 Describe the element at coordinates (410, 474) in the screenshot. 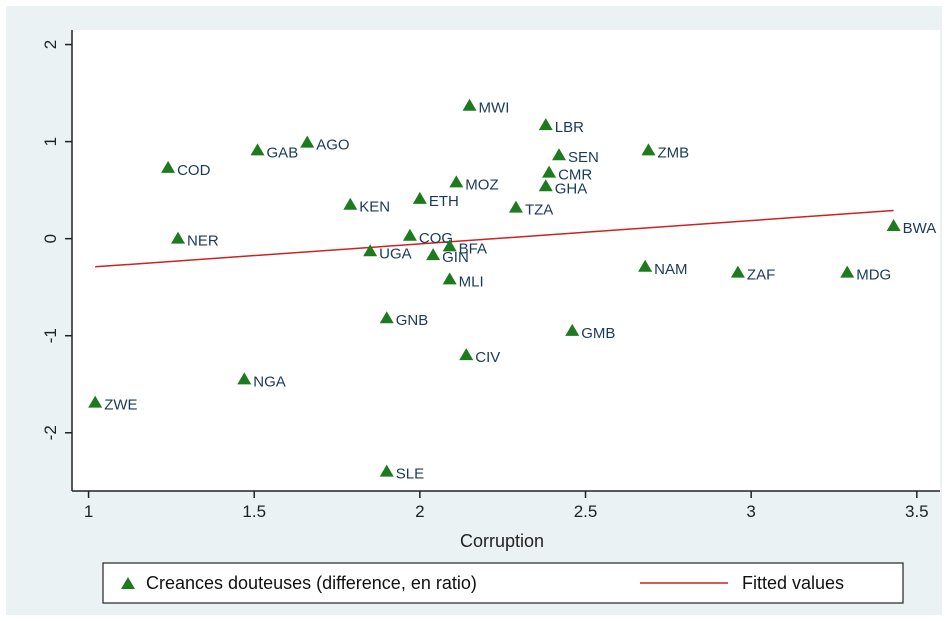

I see `point-label-sle: SLE` at that location.